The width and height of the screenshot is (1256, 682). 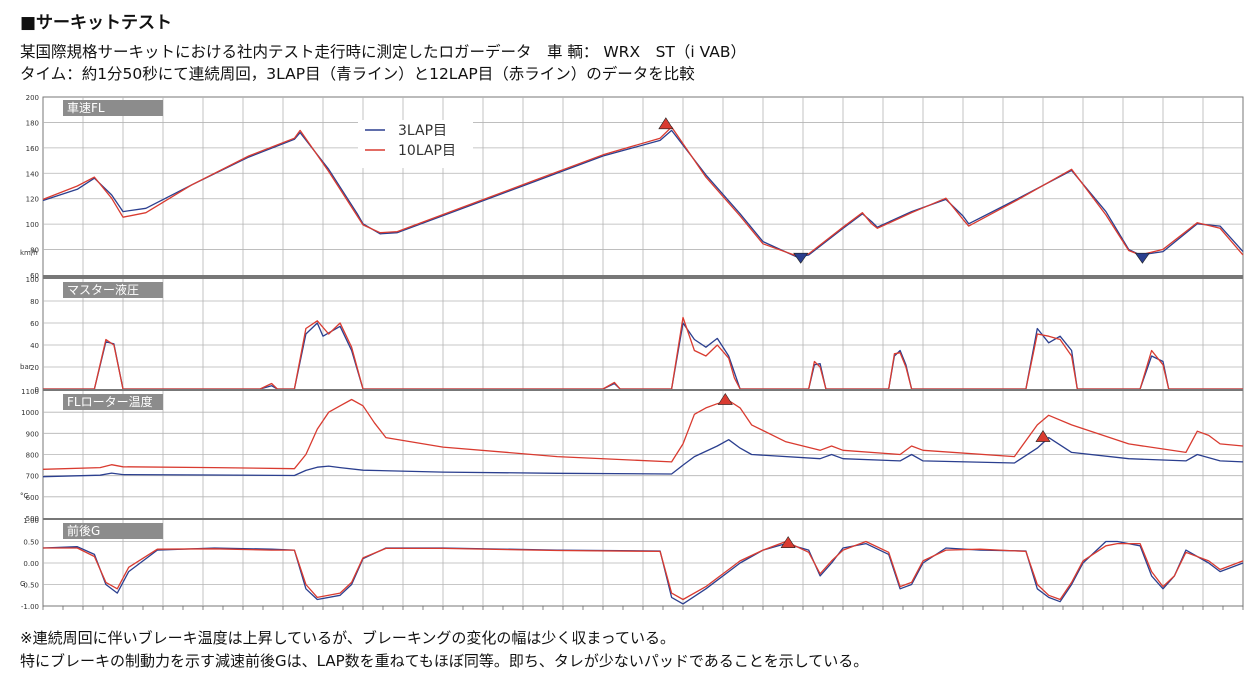 I want to click on y-tick-label: 900, so click(x=32, y=434).